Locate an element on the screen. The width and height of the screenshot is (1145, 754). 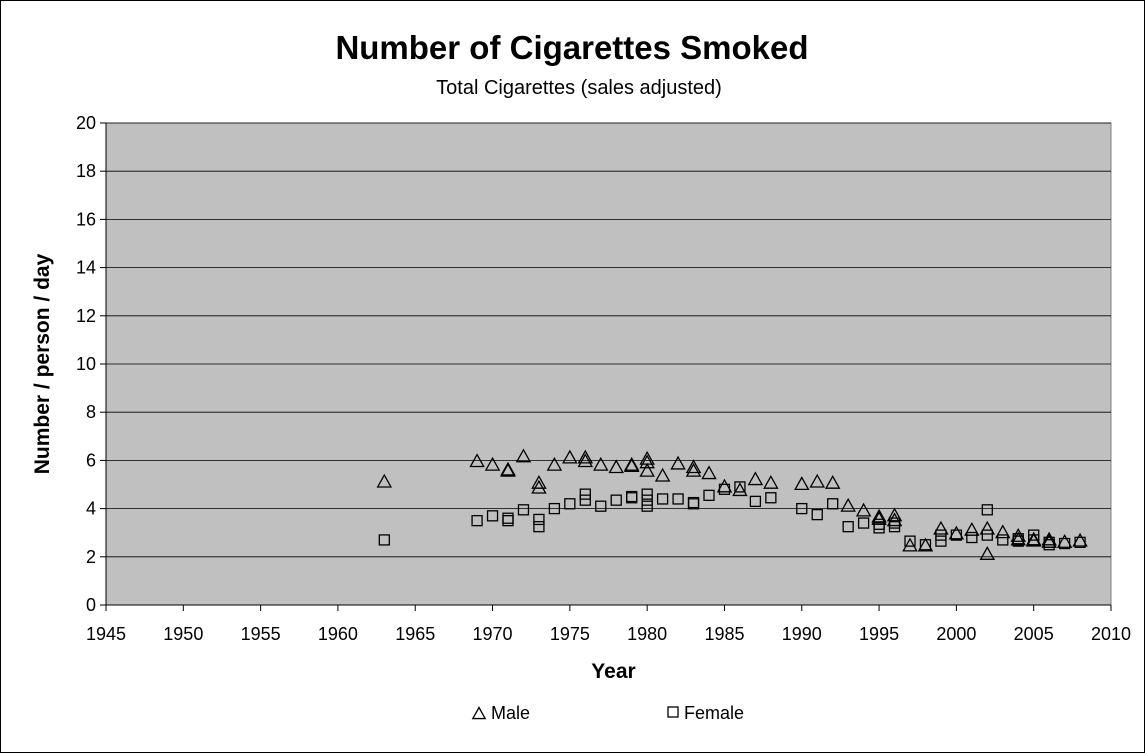
chart-title: Number of Cigarettes Smoked is located at coordinates (571, 47).